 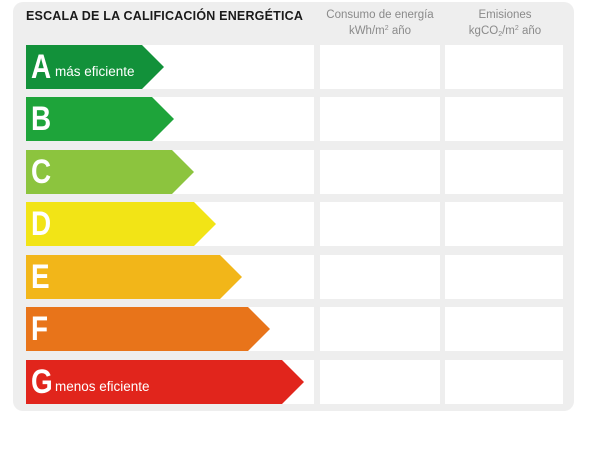 What do you see at coordinates (95, 71) in the screenshot?
I see `rating-label: más eficiente` at bounding box center [95, 71].